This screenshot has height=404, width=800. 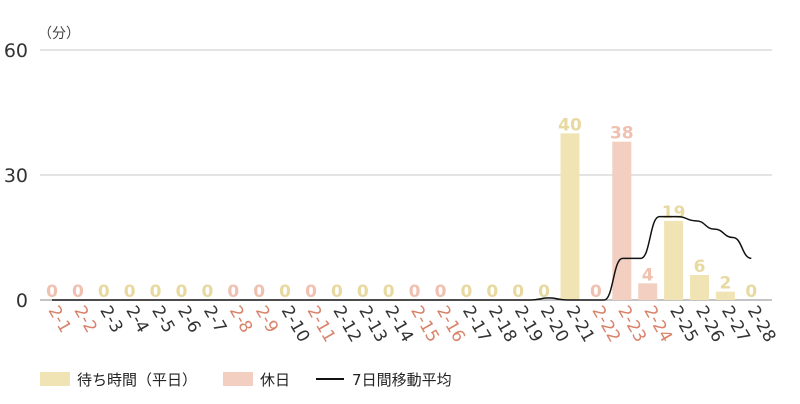 I want to click on bar-value-label: 38, so click(x=622, y=134).